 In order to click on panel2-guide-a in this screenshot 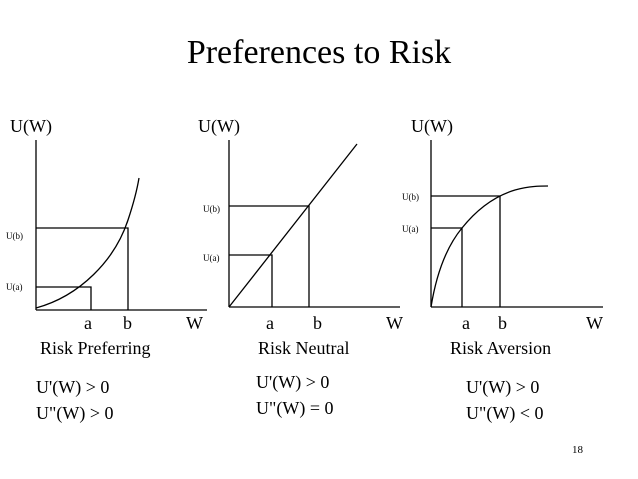, I will do `click(251, 280)`.